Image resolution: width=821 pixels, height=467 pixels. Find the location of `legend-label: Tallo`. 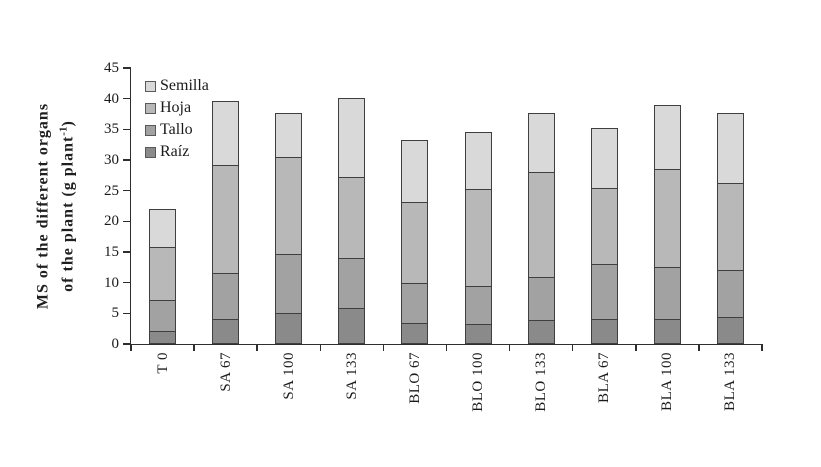

legend-label: Tallo is located at coordinates (176, 129).